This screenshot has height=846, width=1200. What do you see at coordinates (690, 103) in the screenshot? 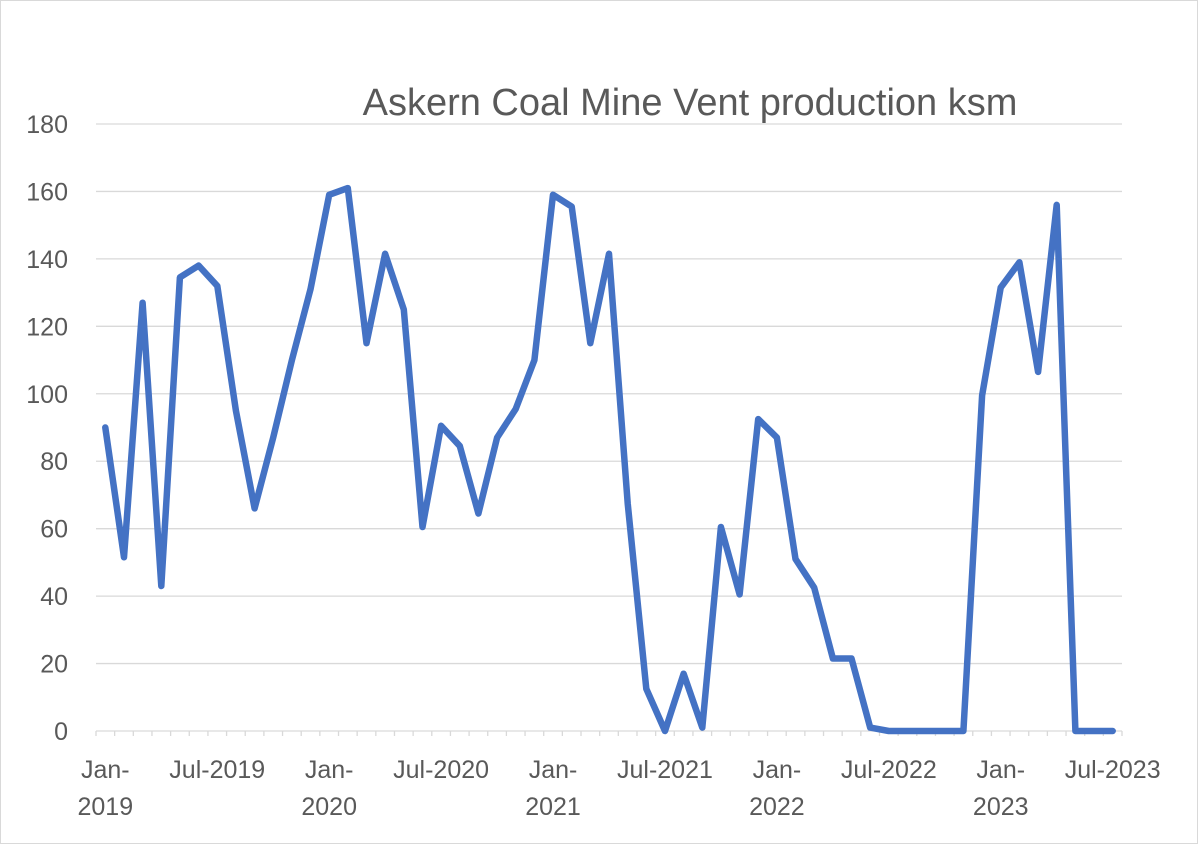
I see `chart-title: Askern Coal Mine Vent production ksm` at bounding box center [690, 103].